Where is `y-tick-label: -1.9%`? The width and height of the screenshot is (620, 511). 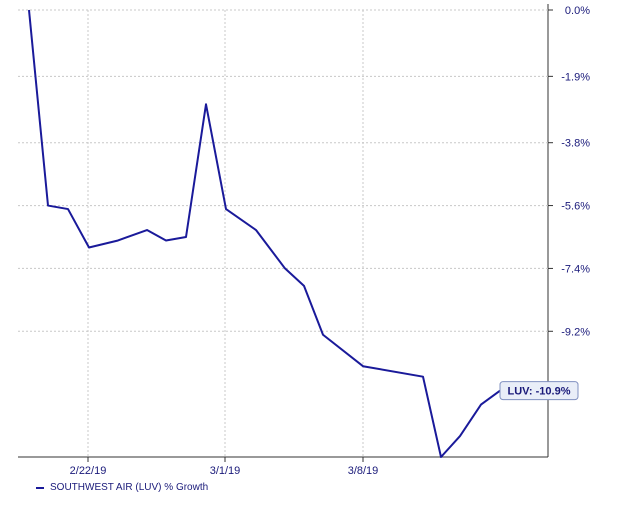 y-tick-label: -1.9% is located at coordinates (575, 77).